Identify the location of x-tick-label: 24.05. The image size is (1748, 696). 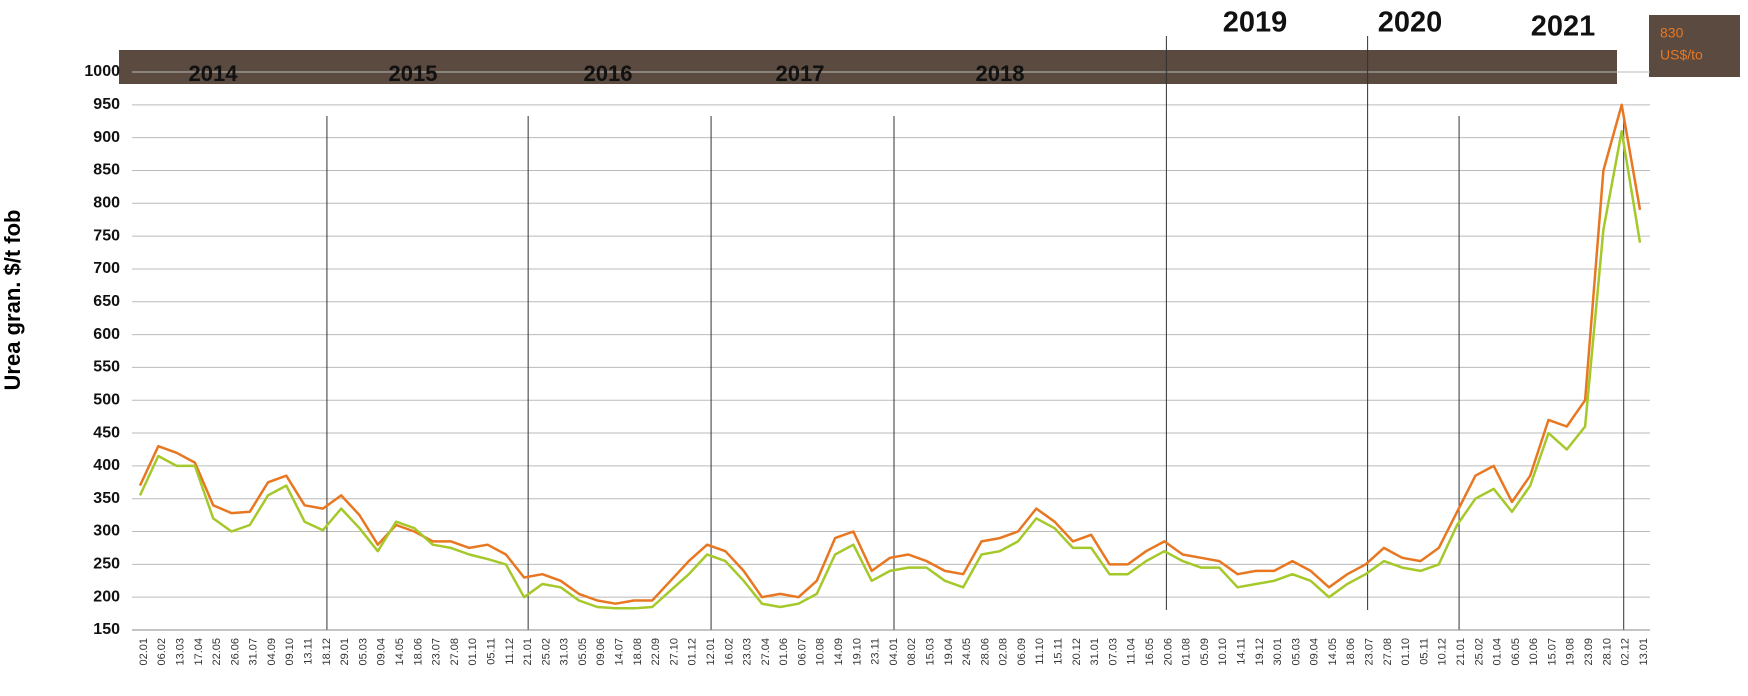
(967, 652).